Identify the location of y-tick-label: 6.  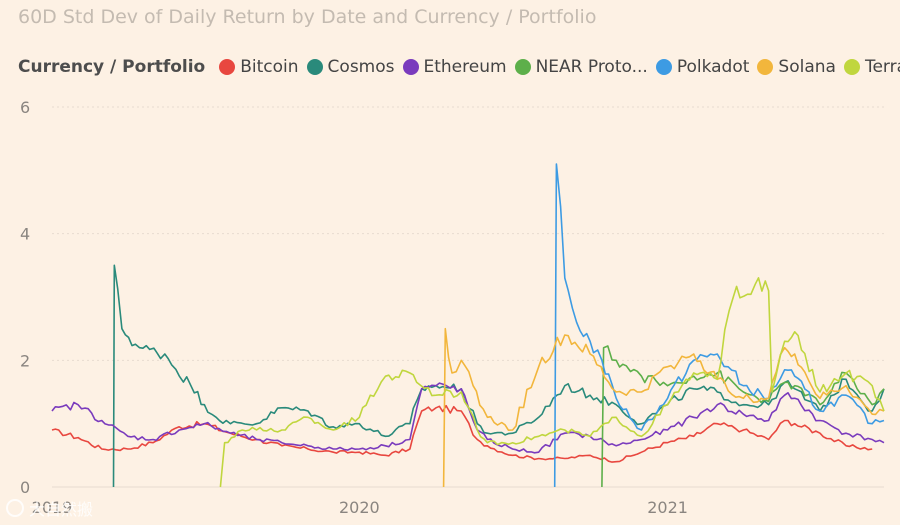
(25, 107).